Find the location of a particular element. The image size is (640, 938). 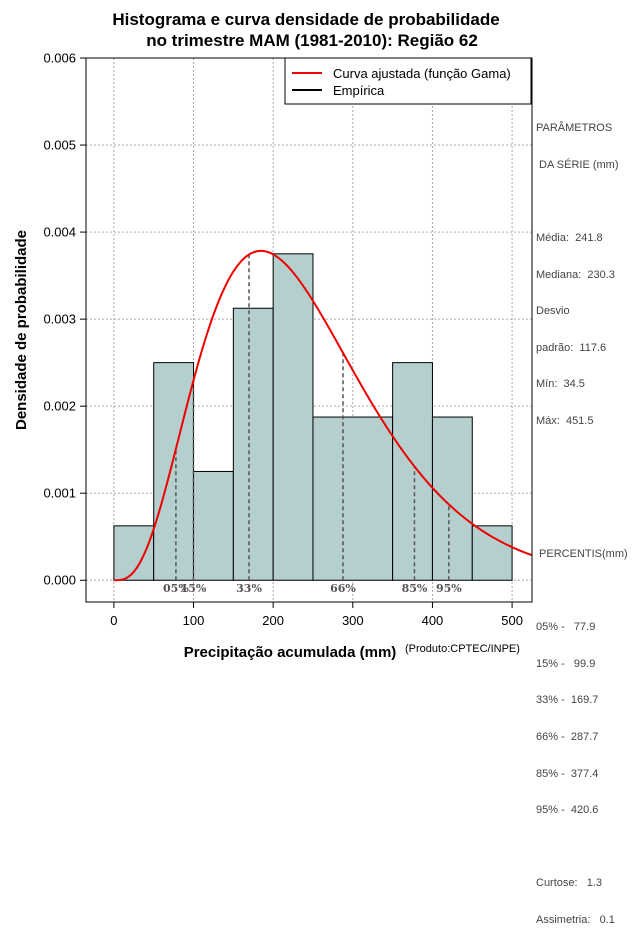

stat-mediana: Mediana: 230.3 is located at coordinates (575, 274).